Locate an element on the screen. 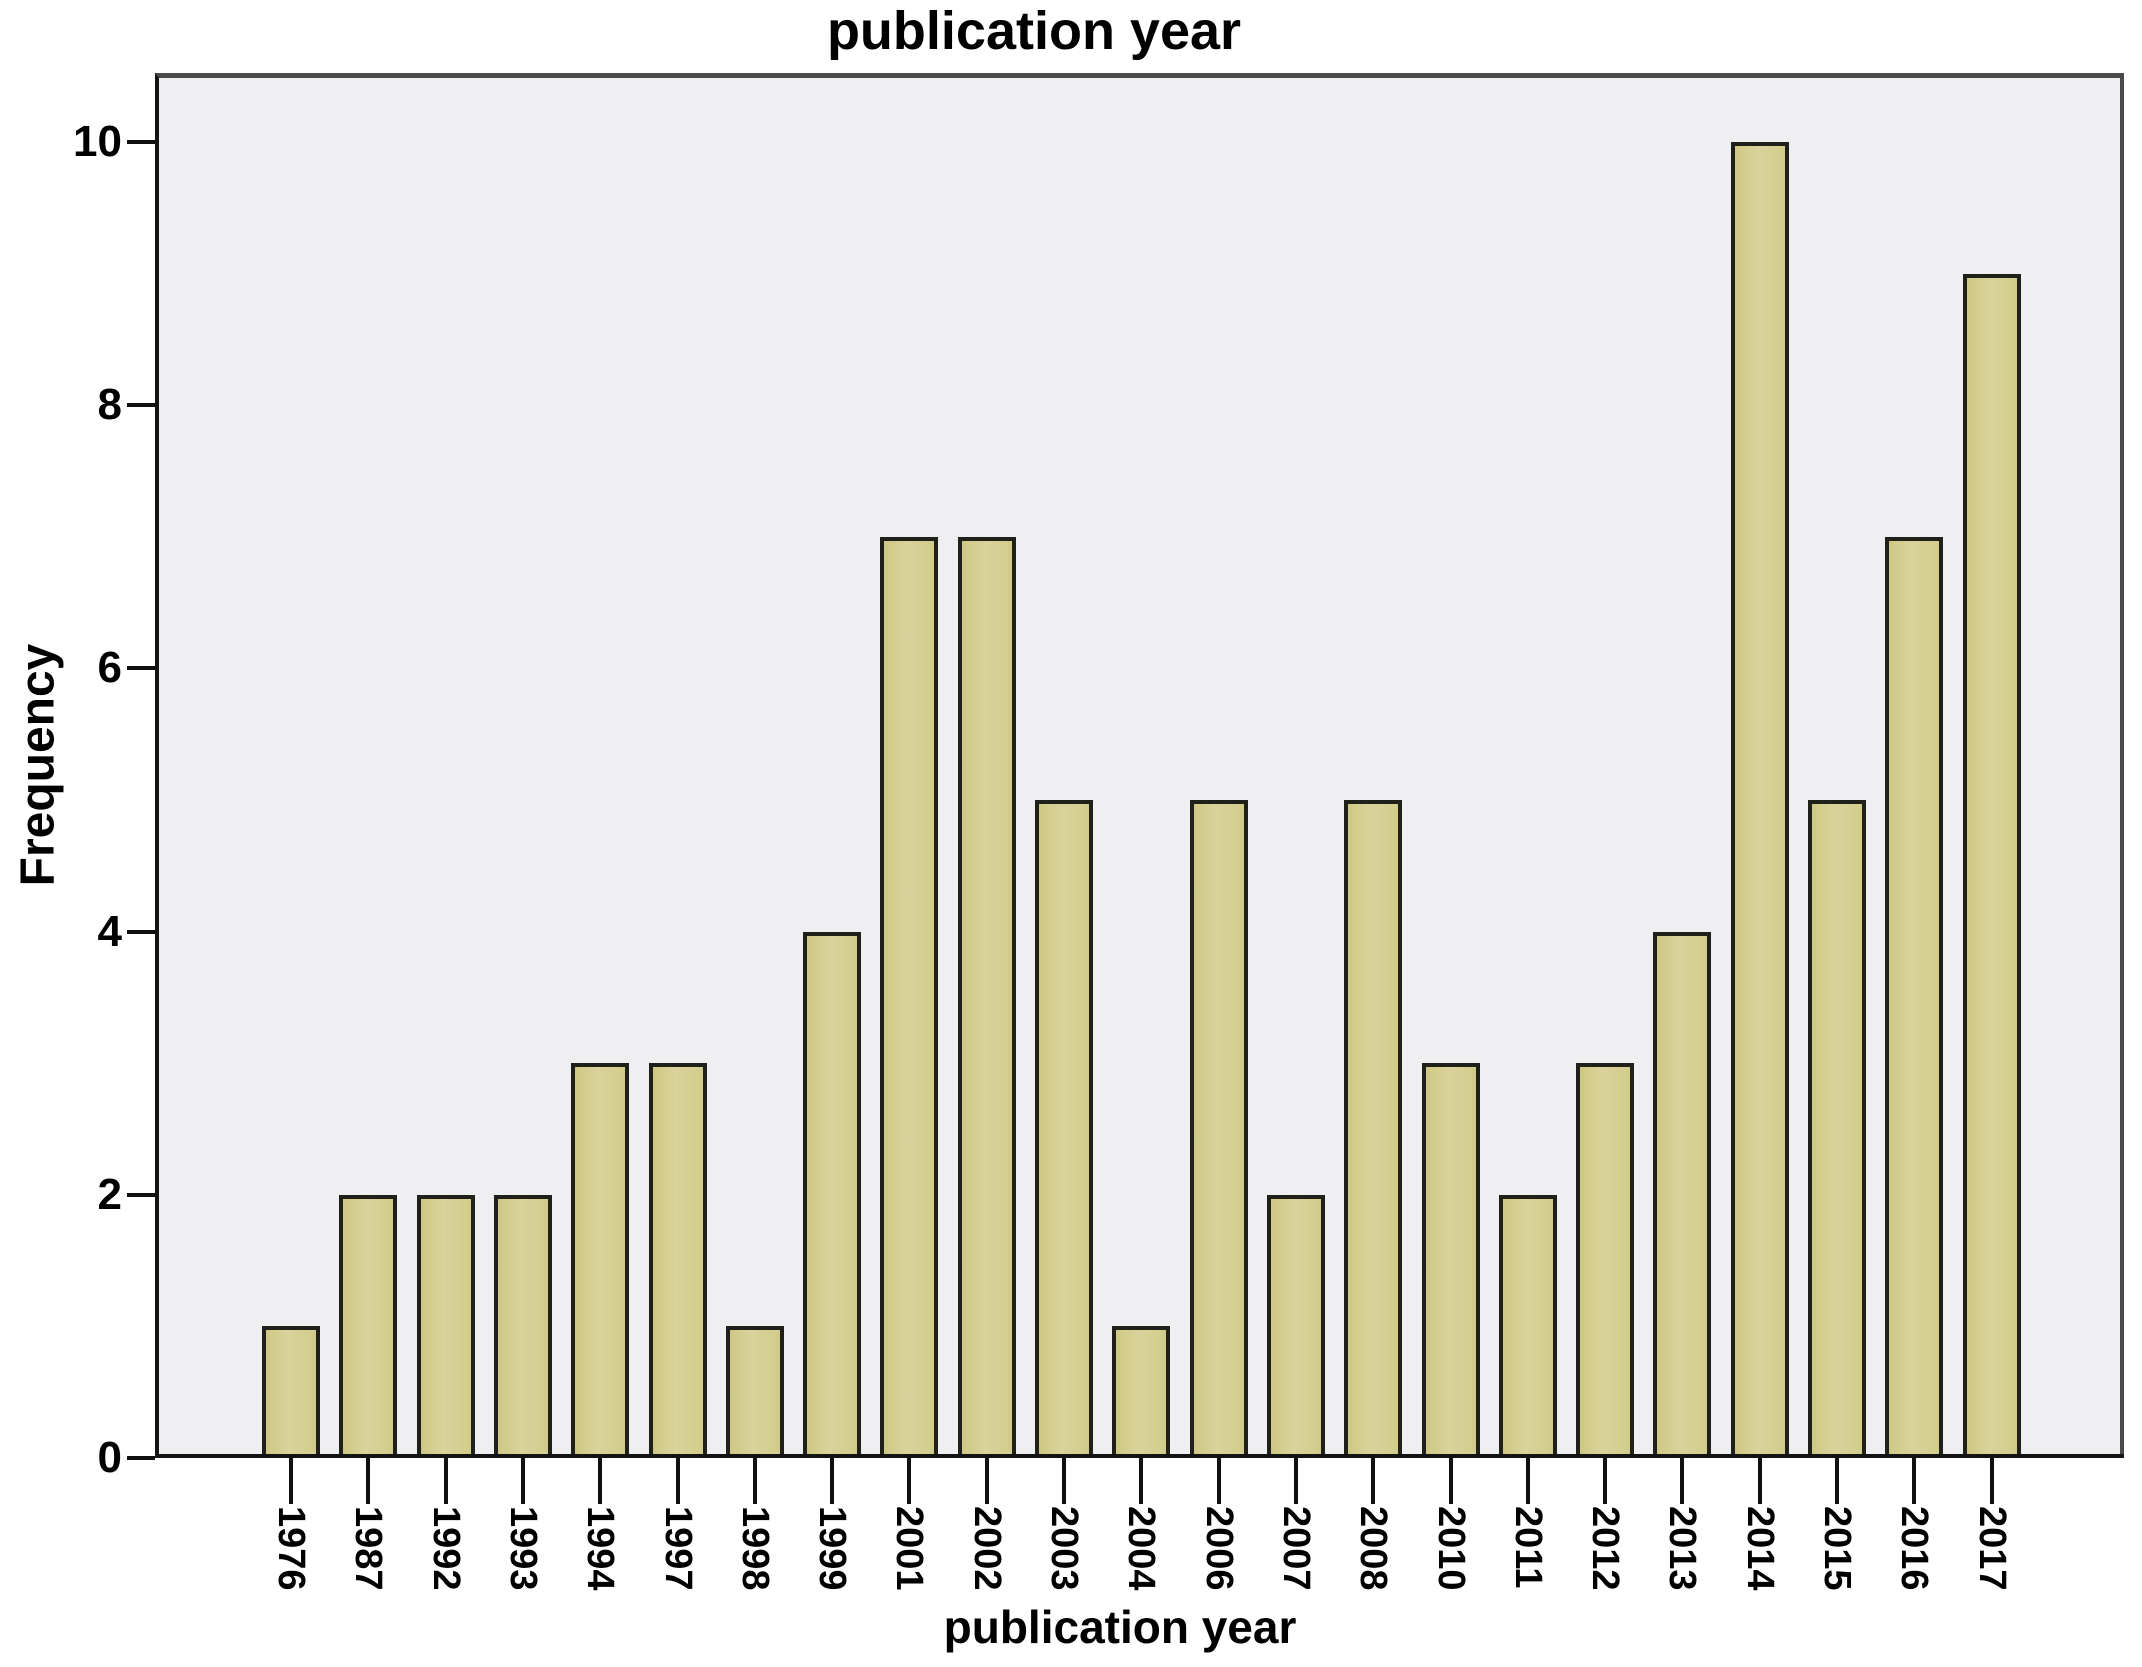  bar-2004 is located at coordinates (1141, 1392).